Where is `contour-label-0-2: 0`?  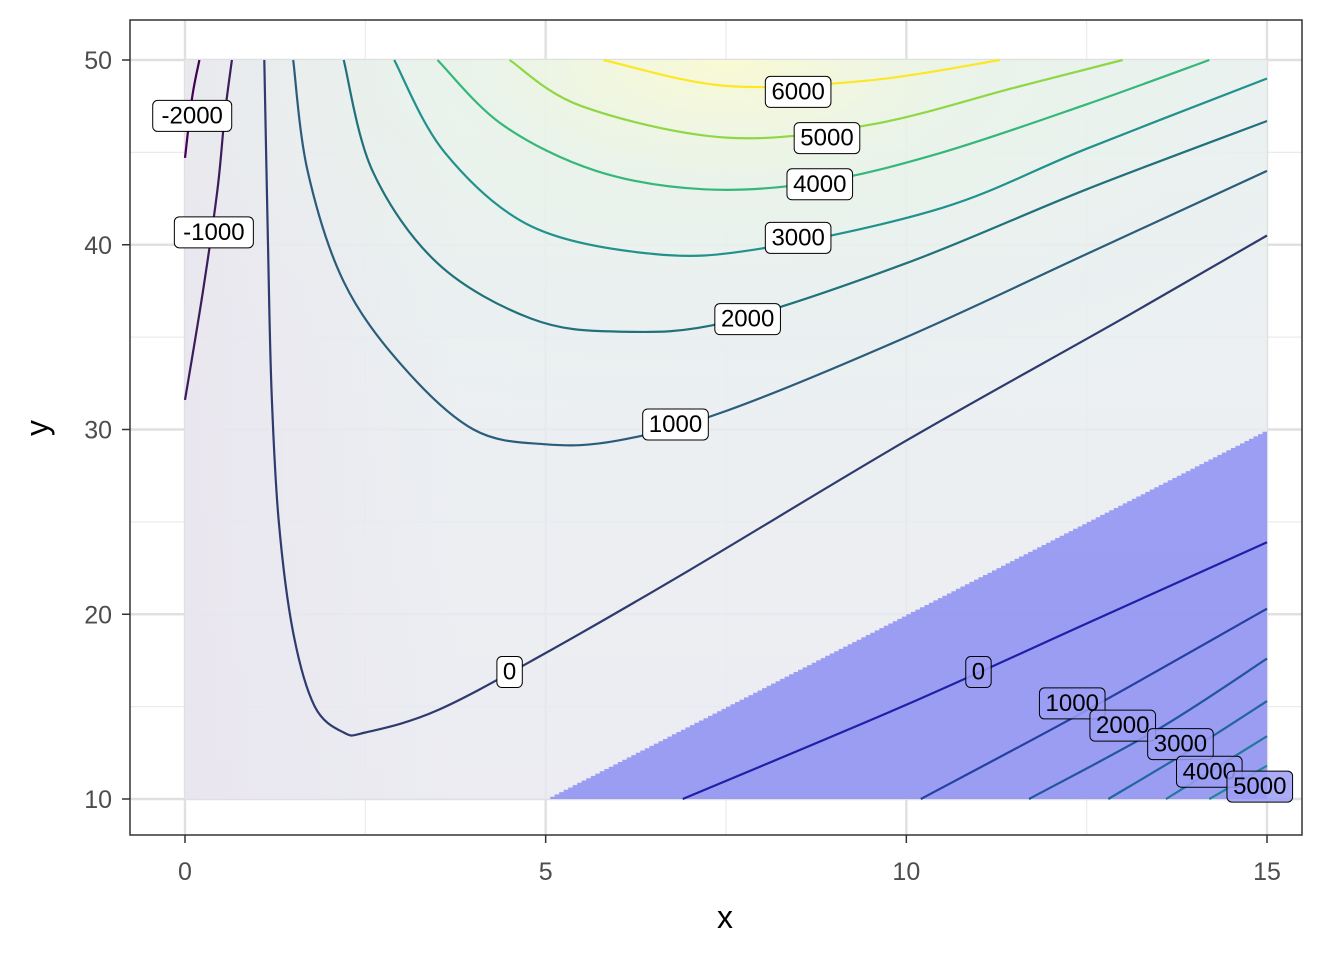
contour-label-0-2: 0 is located at coordinates (509, 672).